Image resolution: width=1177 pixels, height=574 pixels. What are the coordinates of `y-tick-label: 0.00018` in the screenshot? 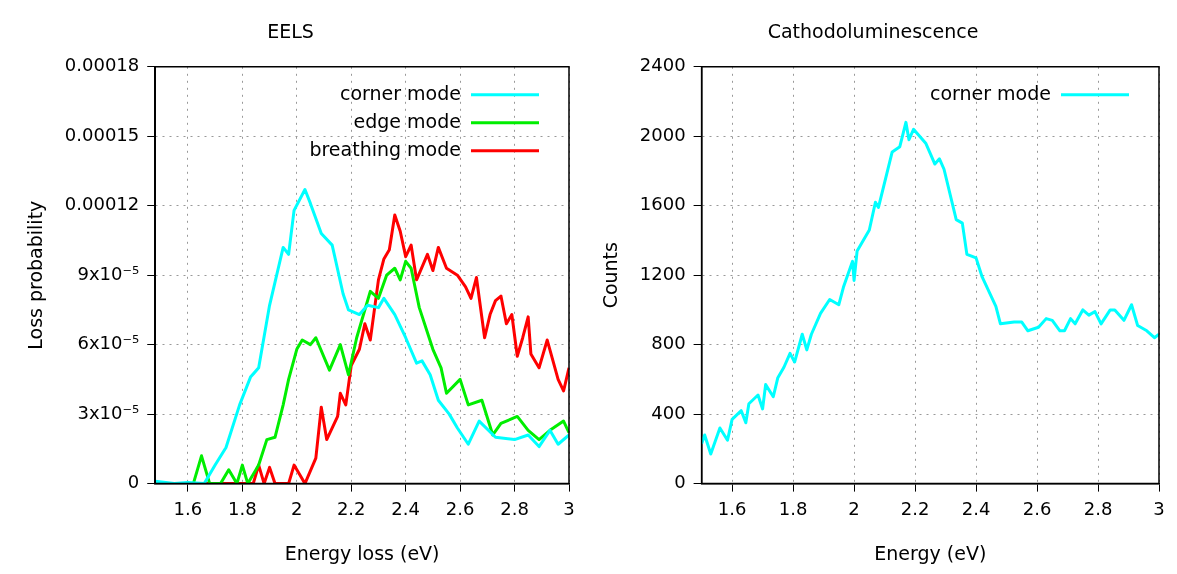 It's located at (102, 65).